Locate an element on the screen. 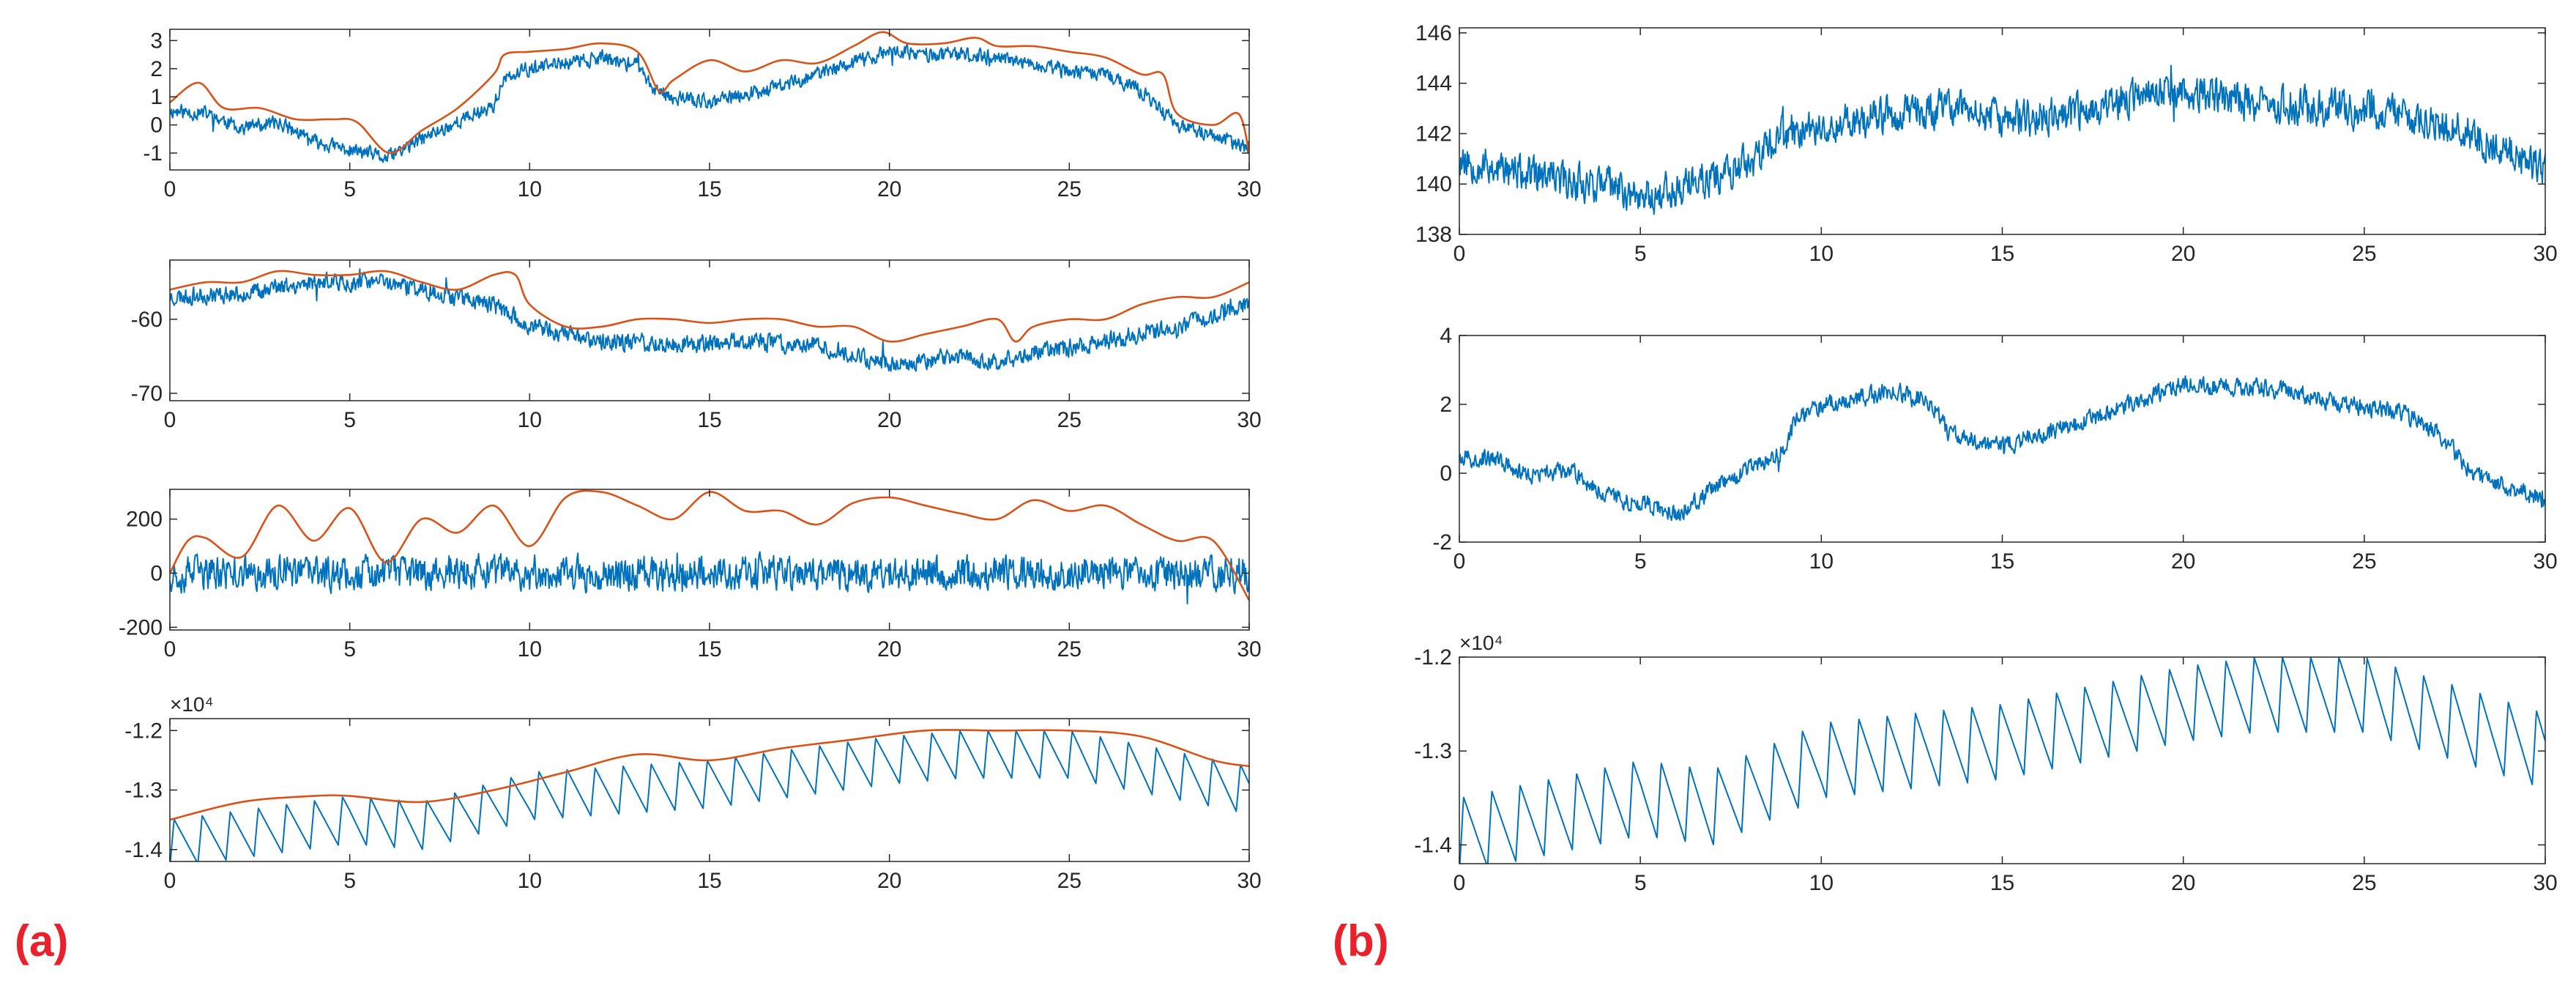  panel-label-b: (b) is located at coordinates (1361, 940).